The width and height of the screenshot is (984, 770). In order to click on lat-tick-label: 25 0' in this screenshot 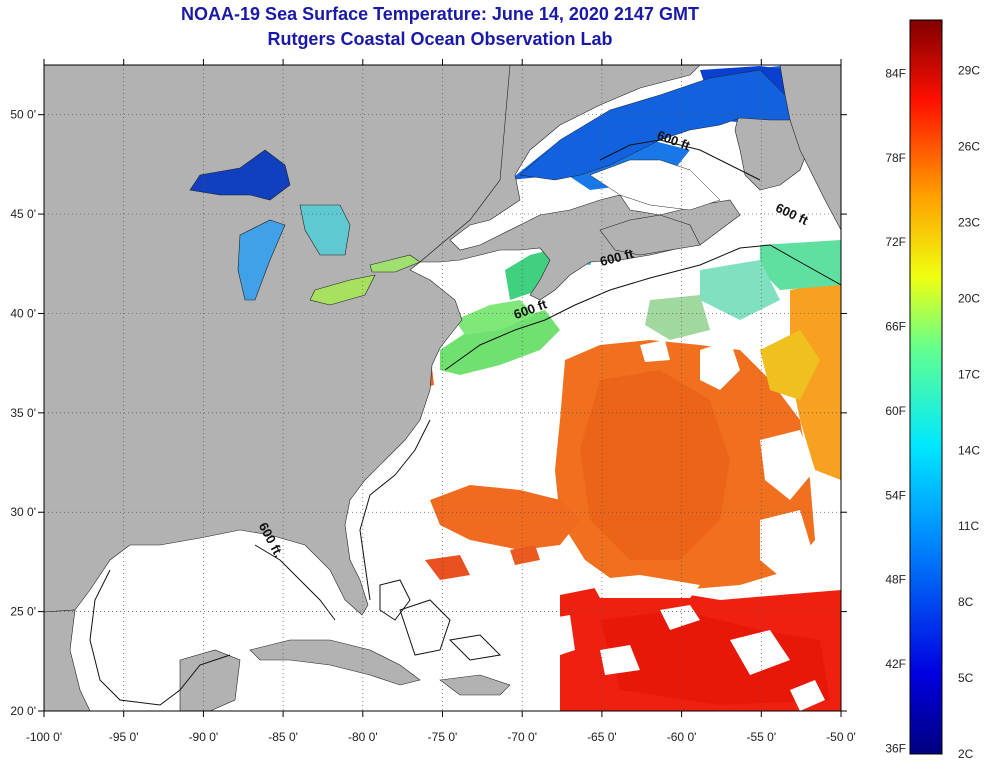, I will do `click(23, 612)`.